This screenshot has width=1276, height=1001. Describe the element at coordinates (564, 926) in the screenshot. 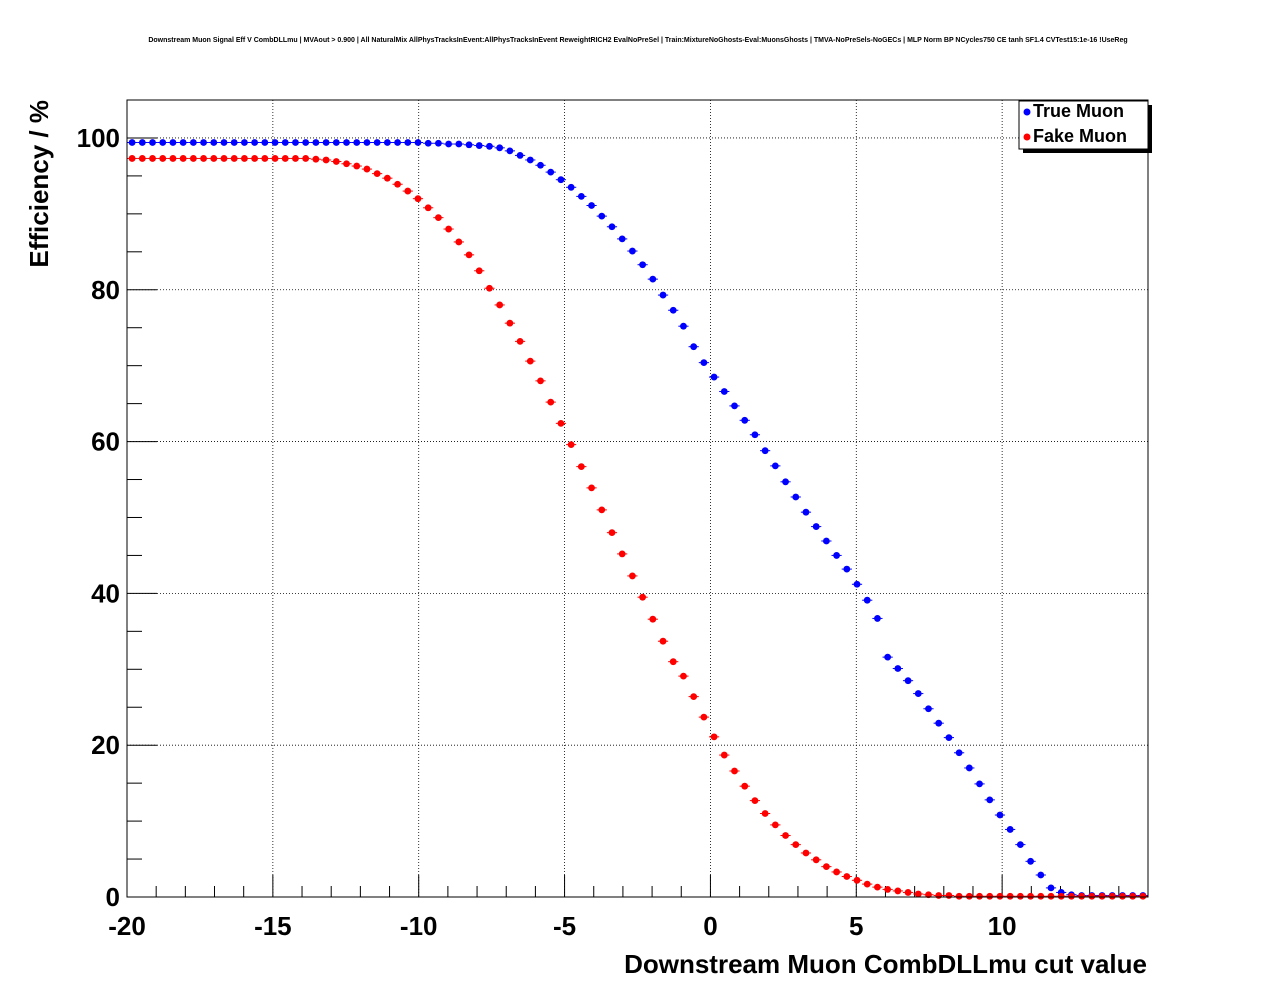

I see `x-tick-label: -5` at that location.